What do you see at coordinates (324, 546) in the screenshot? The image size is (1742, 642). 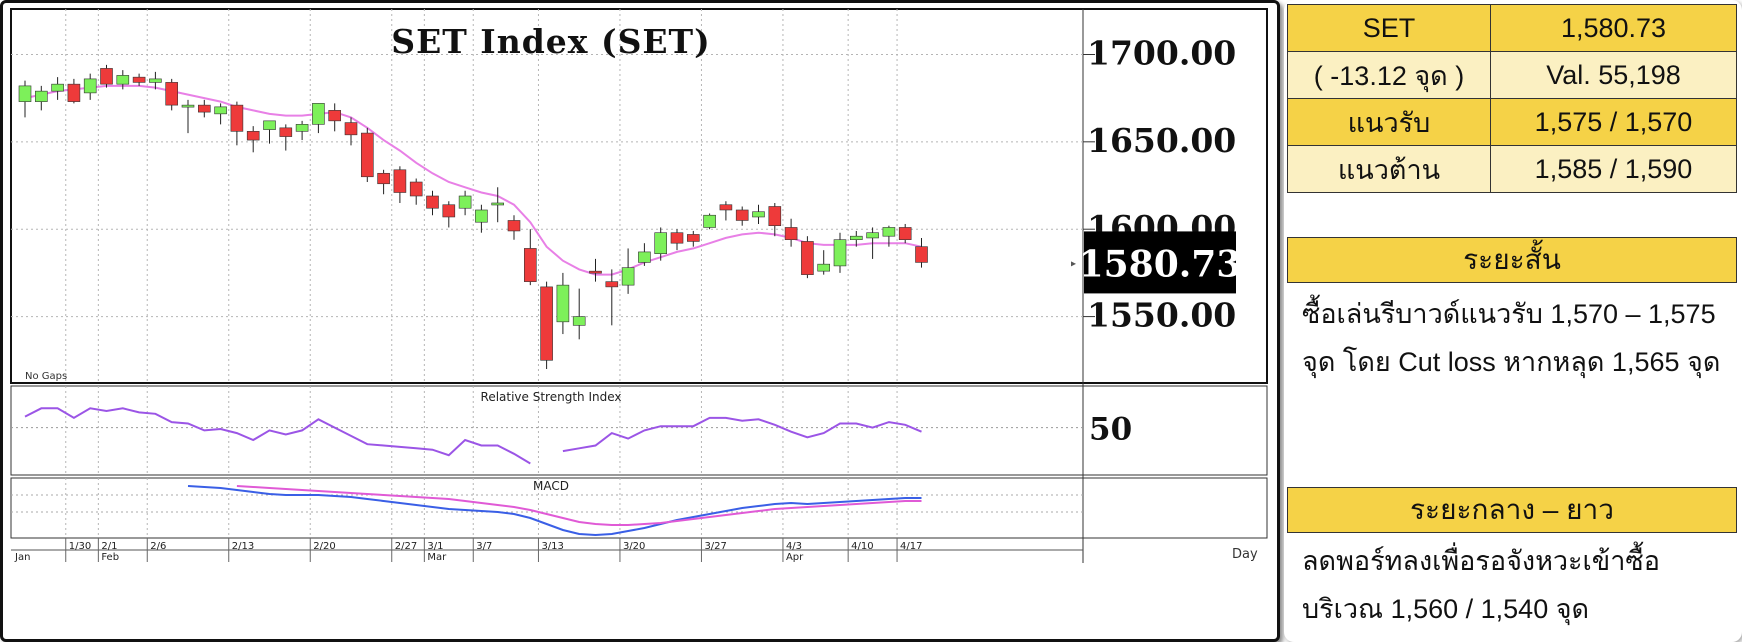 I see `date-tick-label: 2/20` at bounding box center [324, 546].